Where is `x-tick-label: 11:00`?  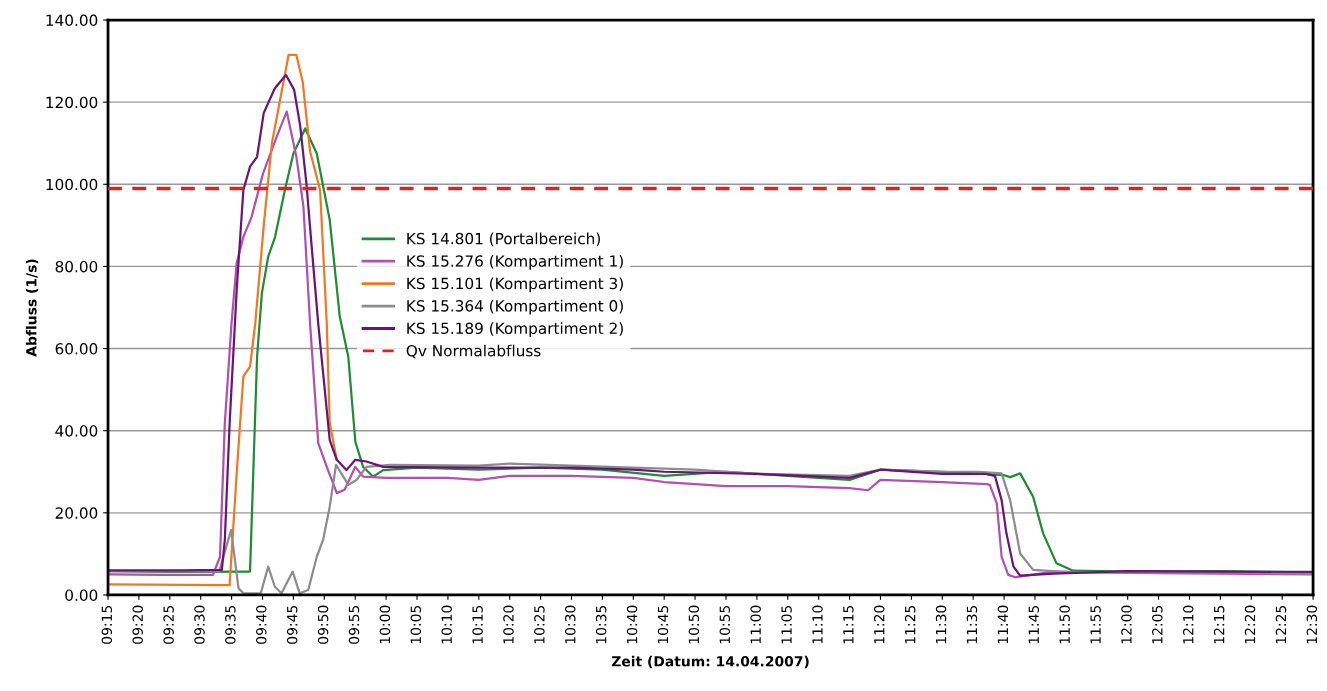 x-tick-label: 11:00 is located at coordinates (755, 624).